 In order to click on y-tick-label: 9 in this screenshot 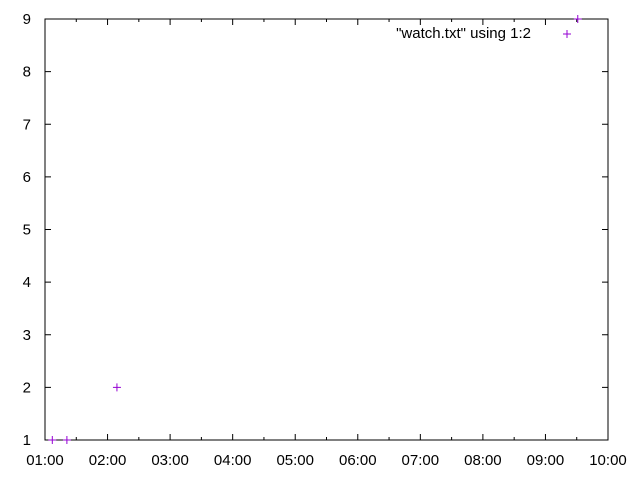, I will do `click(27, 19)`.